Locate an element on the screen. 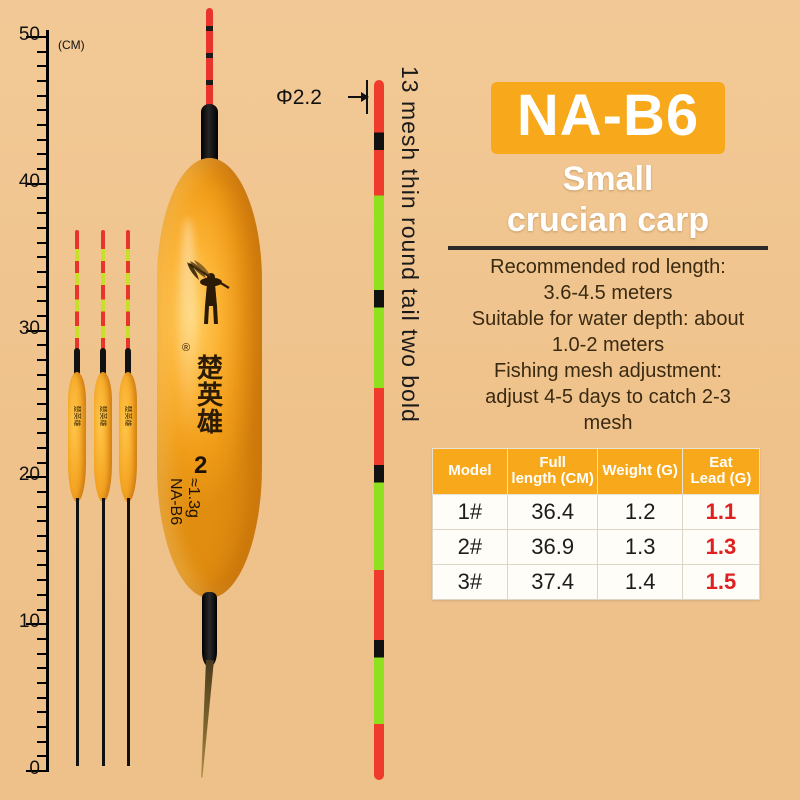 This screenshot has width=800, height=800. cell-model: 1# is located at coordinates (470, 512).